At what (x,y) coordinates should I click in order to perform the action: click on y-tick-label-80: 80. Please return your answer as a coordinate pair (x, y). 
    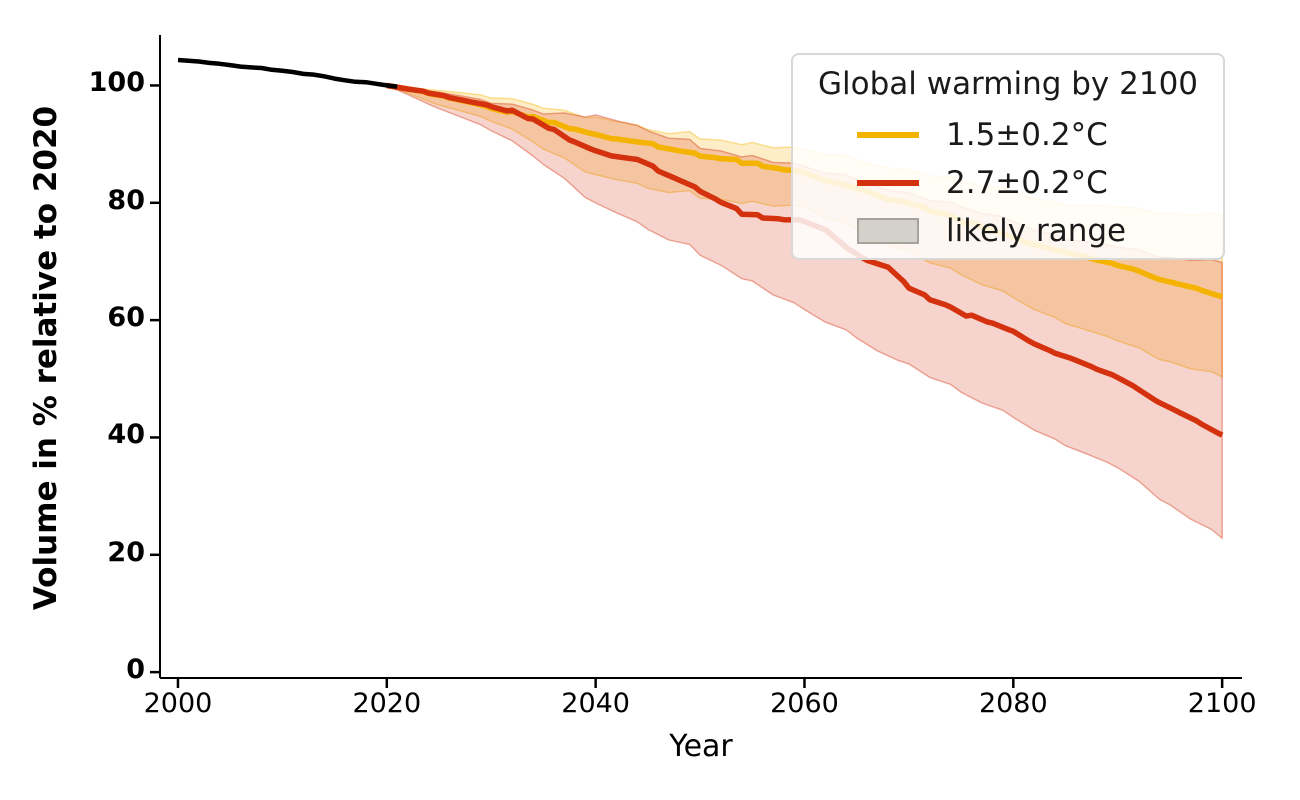
    Looking at the image, I should click on (126, 200).